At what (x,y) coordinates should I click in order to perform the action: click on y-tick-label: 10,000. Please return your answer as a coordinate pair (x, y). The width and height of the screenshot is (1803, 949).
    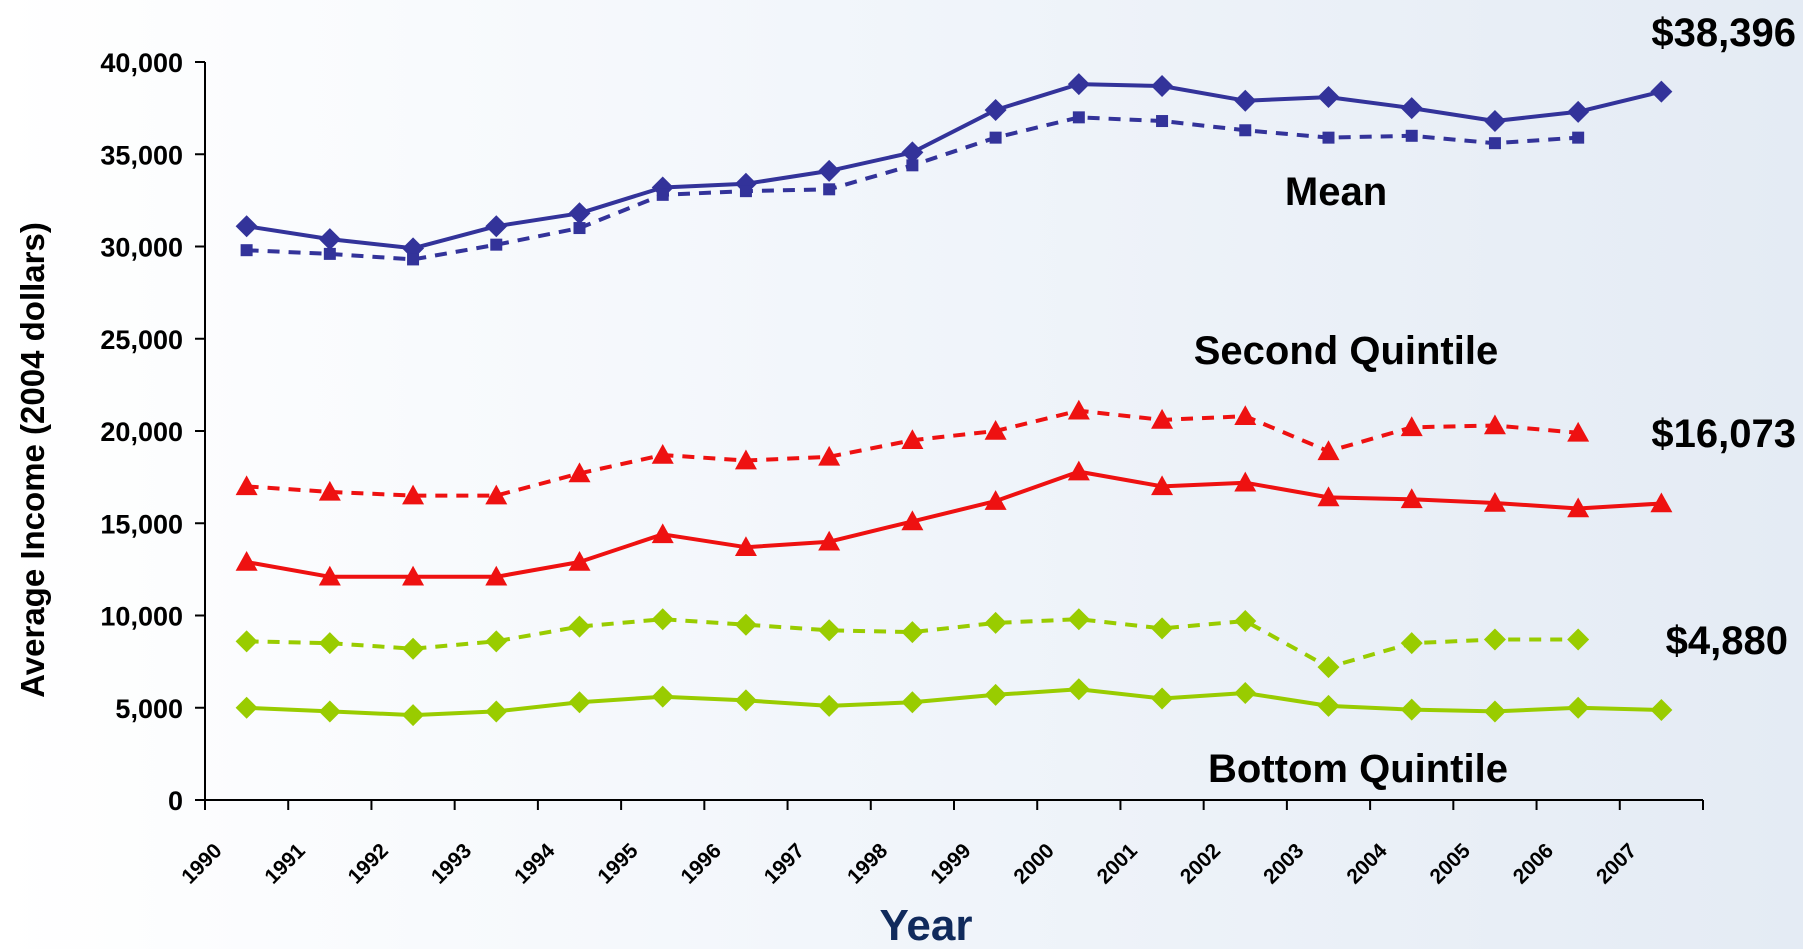
    Looking at the image, I should click on (141, 617).